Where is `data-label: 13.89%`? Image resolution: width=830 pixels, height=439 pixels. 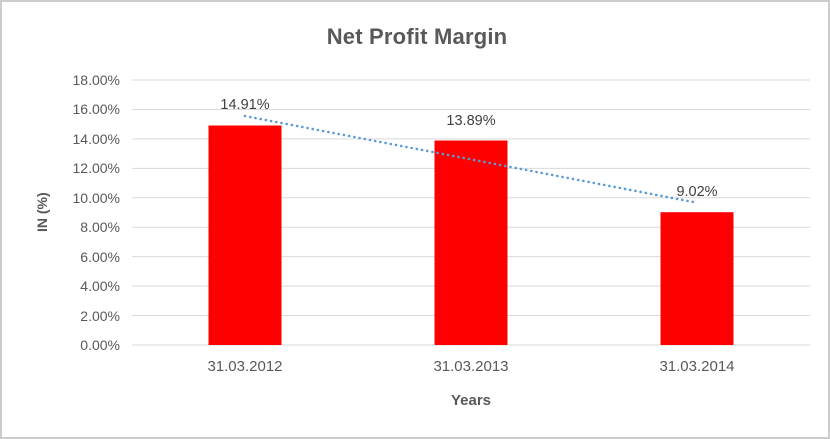 data-label: 13.89% is located at coordinates (471, 120).